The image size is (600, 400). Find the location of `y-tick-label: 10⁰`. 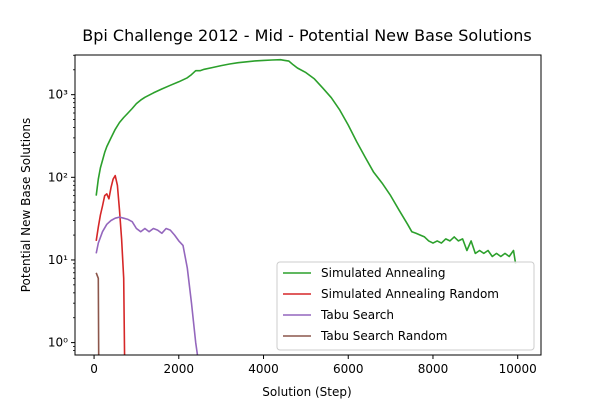

y-tick-label: 10⁰ is located at coordinates (58, 343).